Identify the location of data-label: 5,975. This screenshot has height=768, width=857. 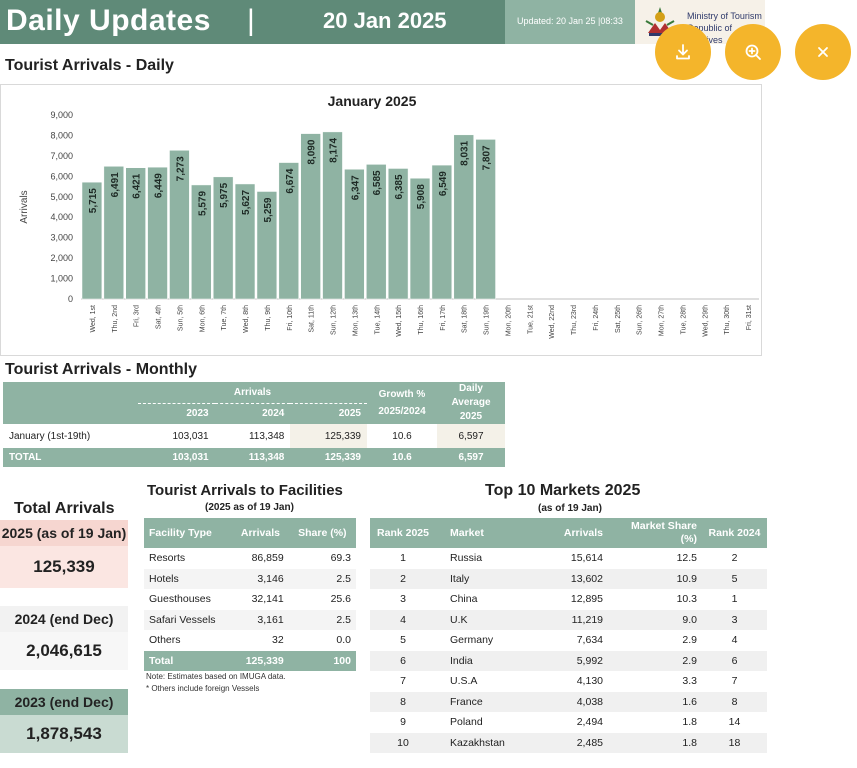
(224, 194).